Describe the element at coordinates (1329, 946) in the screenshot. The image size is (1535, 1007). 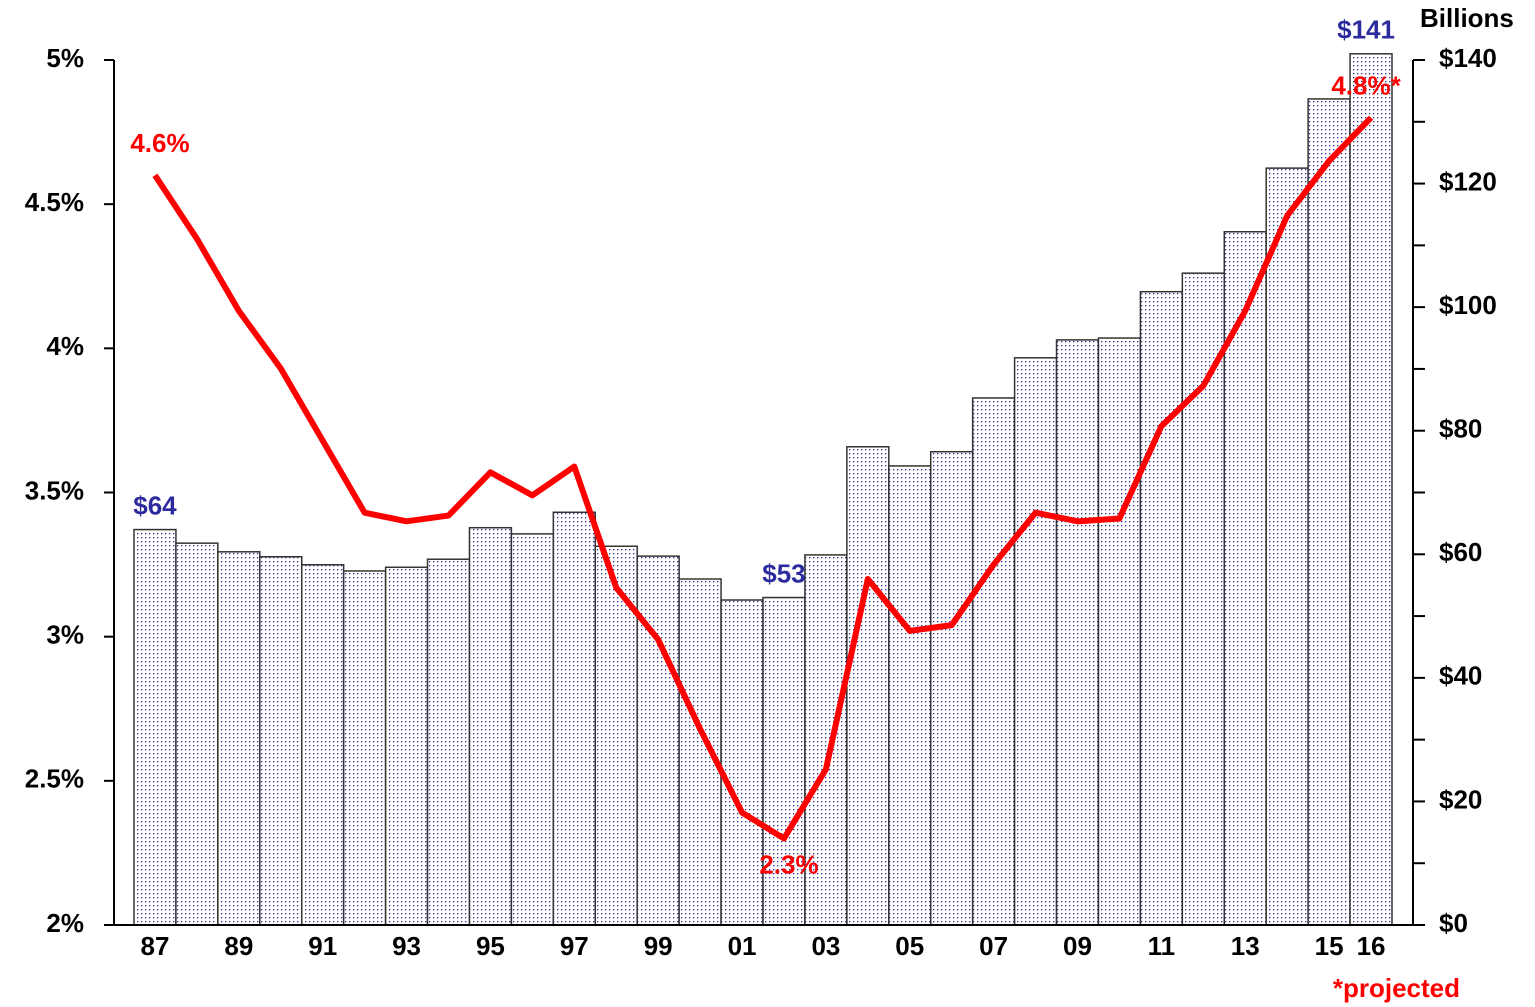
I see `x-tick-label: 15` at that location.